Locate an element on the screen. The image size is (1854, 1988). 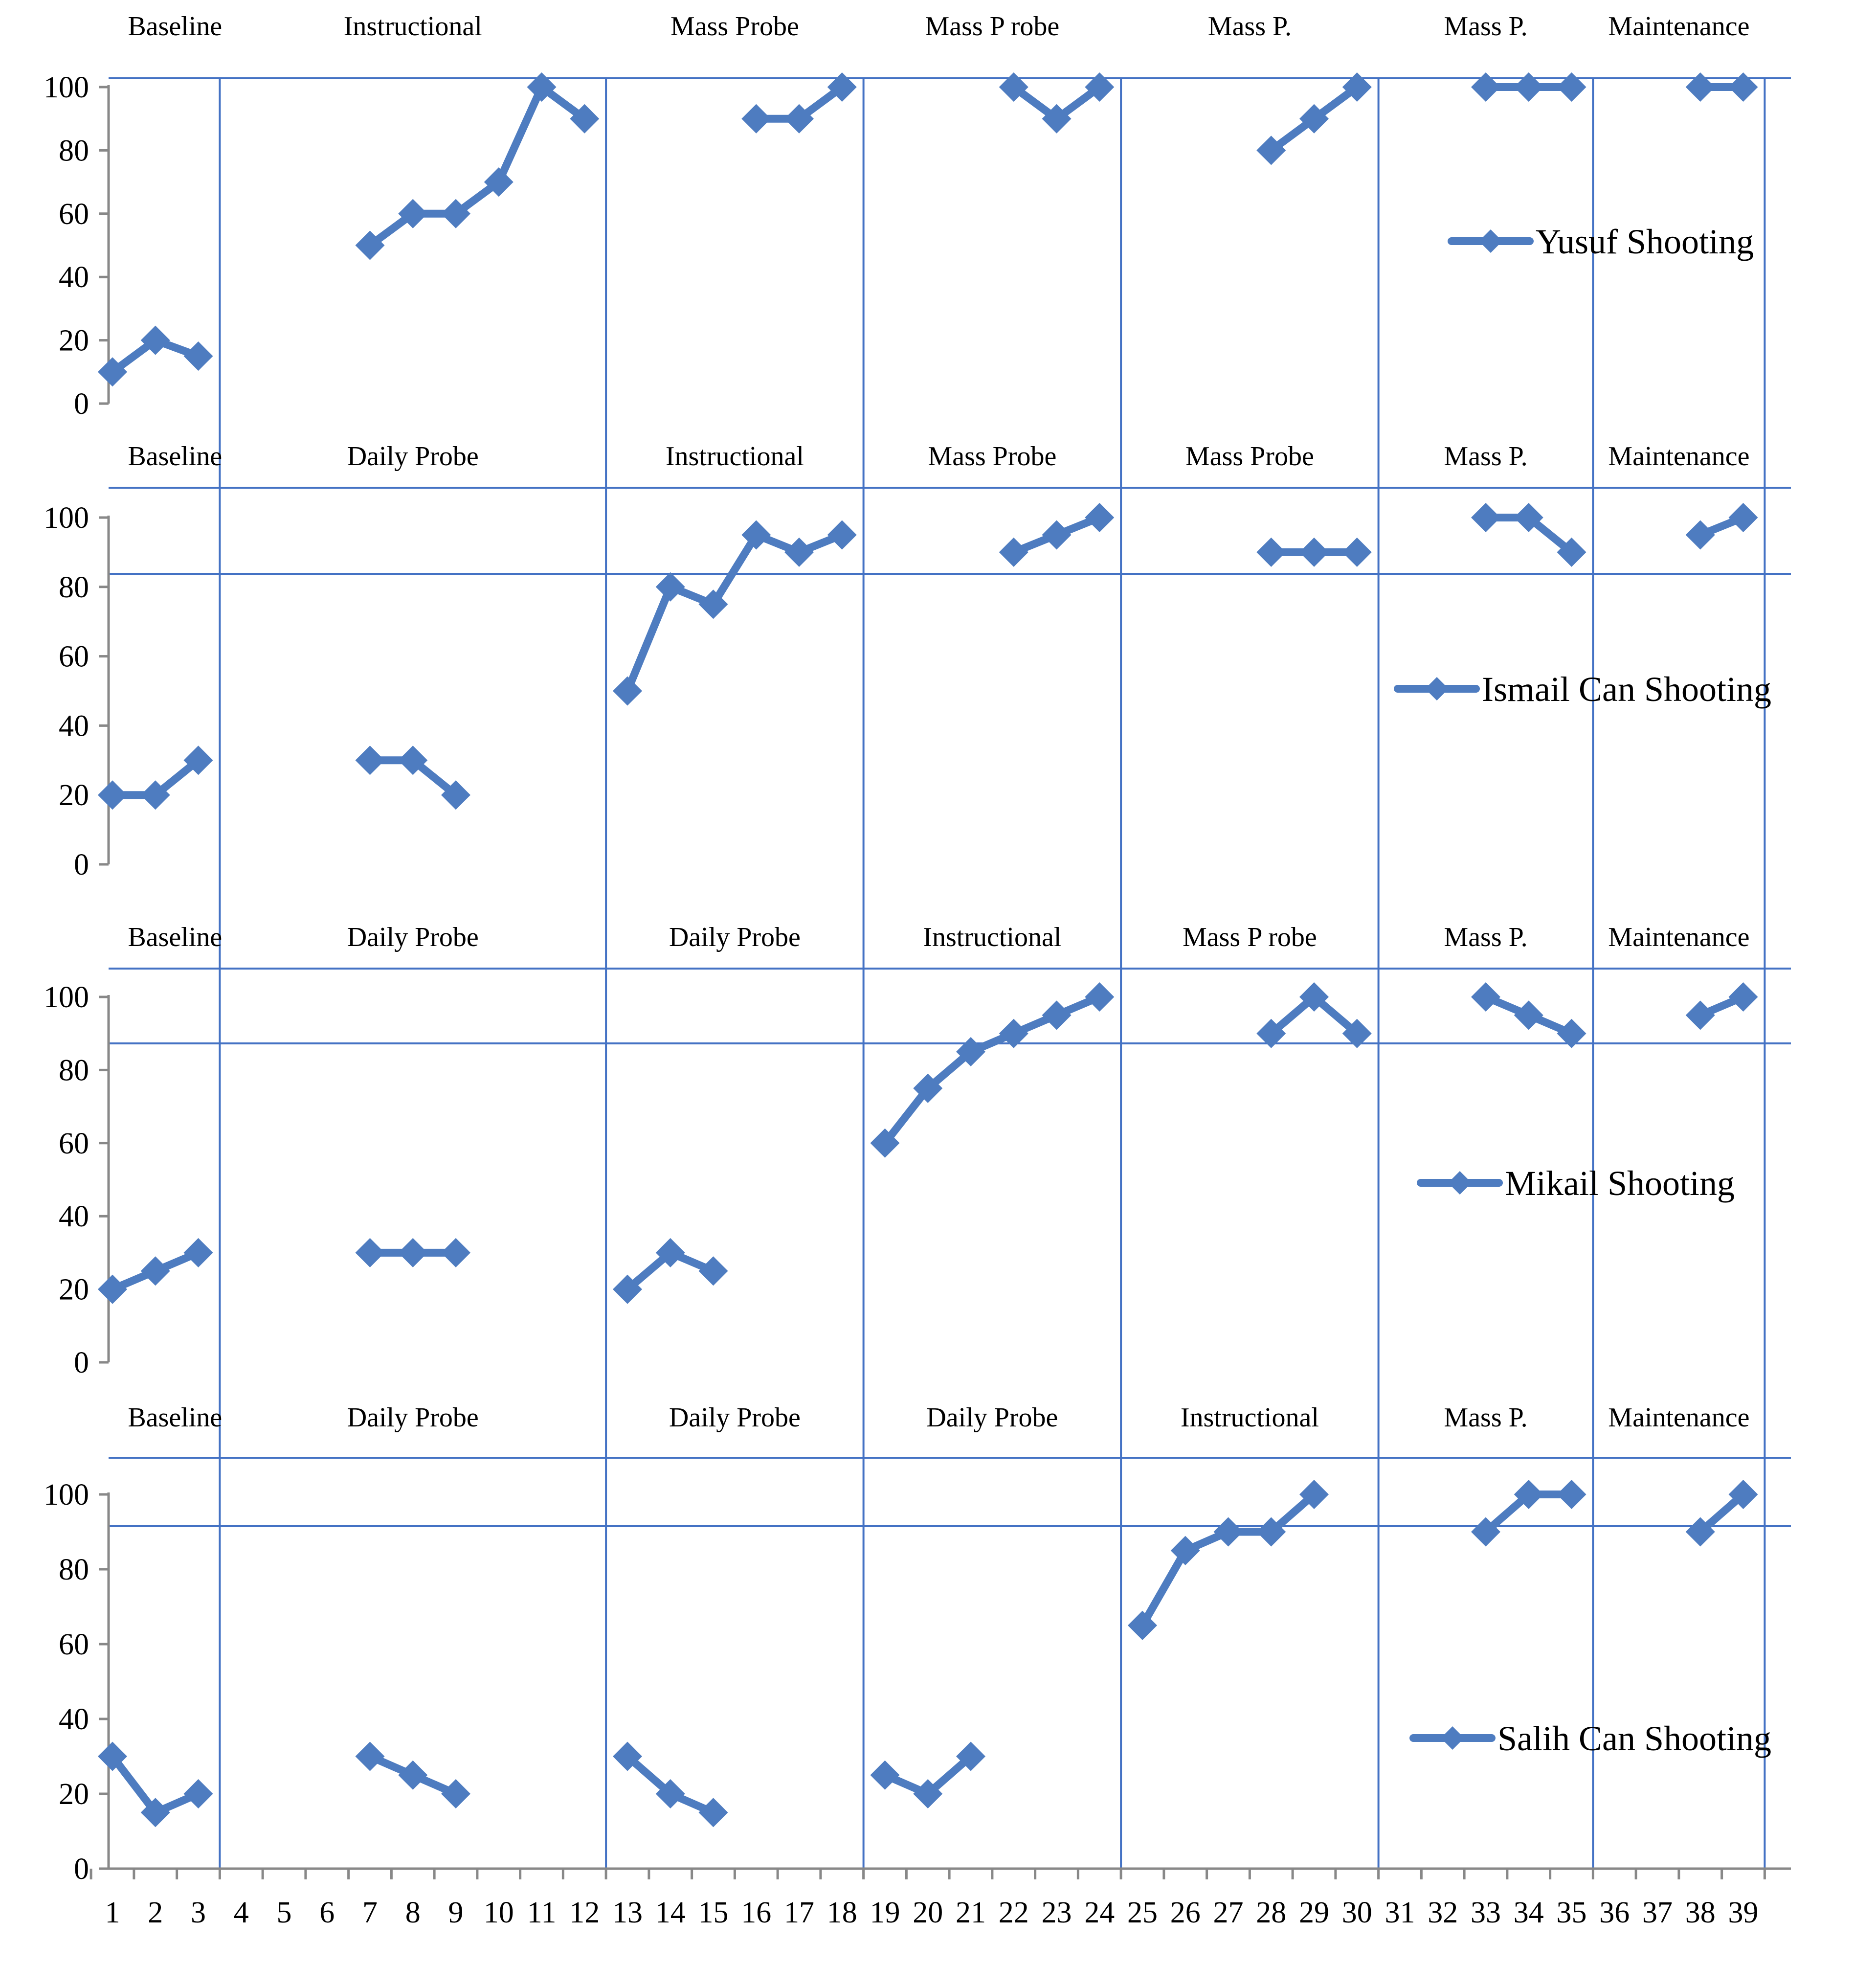
x-tick-label: 25 is located at coordinates (1142, 1913).